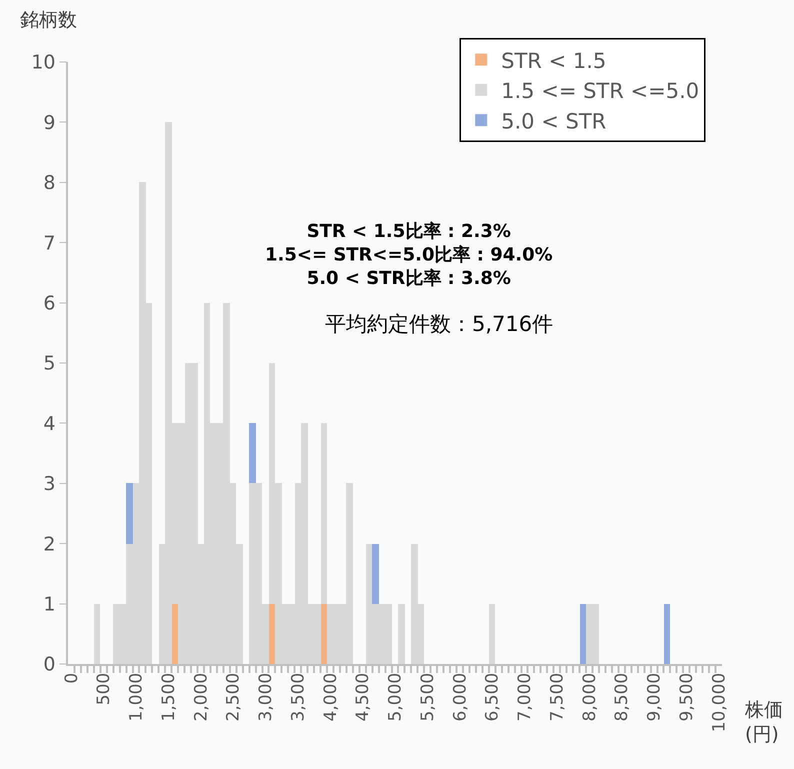 The height and width of the screenshot is (769, 794). Describe the element at coordinates (49, 303) in the screenshot. I see `y-tick-label: 6` at that location.